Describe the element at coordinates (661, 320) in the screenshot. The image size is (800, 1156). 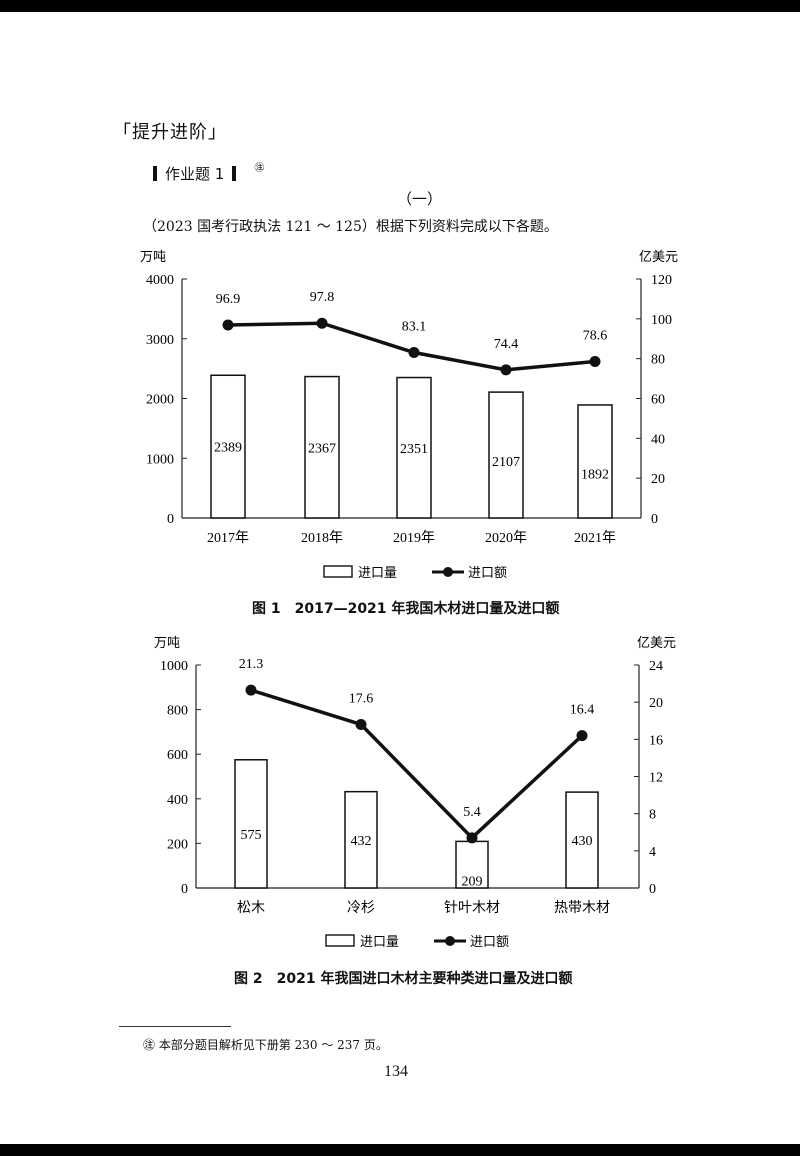
I see `right-tick-label: 100` at that location.